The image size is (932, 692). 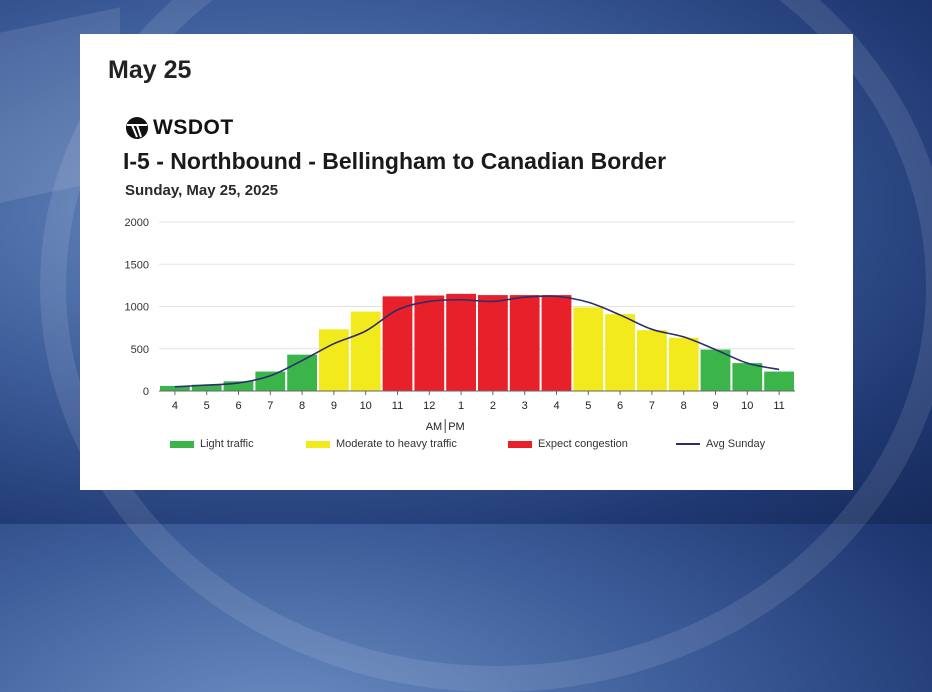 I want to click on x-tick-label: 3, so click(x=525, y=406).